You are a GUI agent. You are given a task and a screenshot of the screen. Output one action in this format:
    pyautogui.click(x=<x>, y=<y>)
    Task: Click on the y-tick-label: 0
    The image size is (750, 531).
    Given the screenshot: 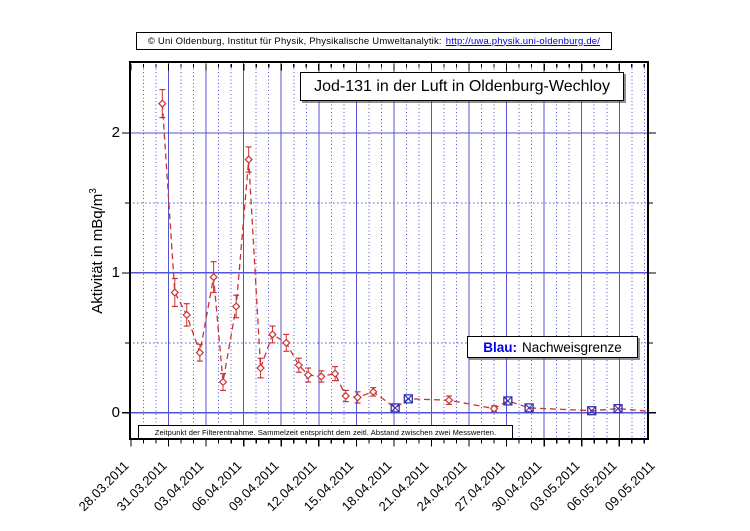 What is the action you would take?
    pyautogui.click(x=115, y=412)
    